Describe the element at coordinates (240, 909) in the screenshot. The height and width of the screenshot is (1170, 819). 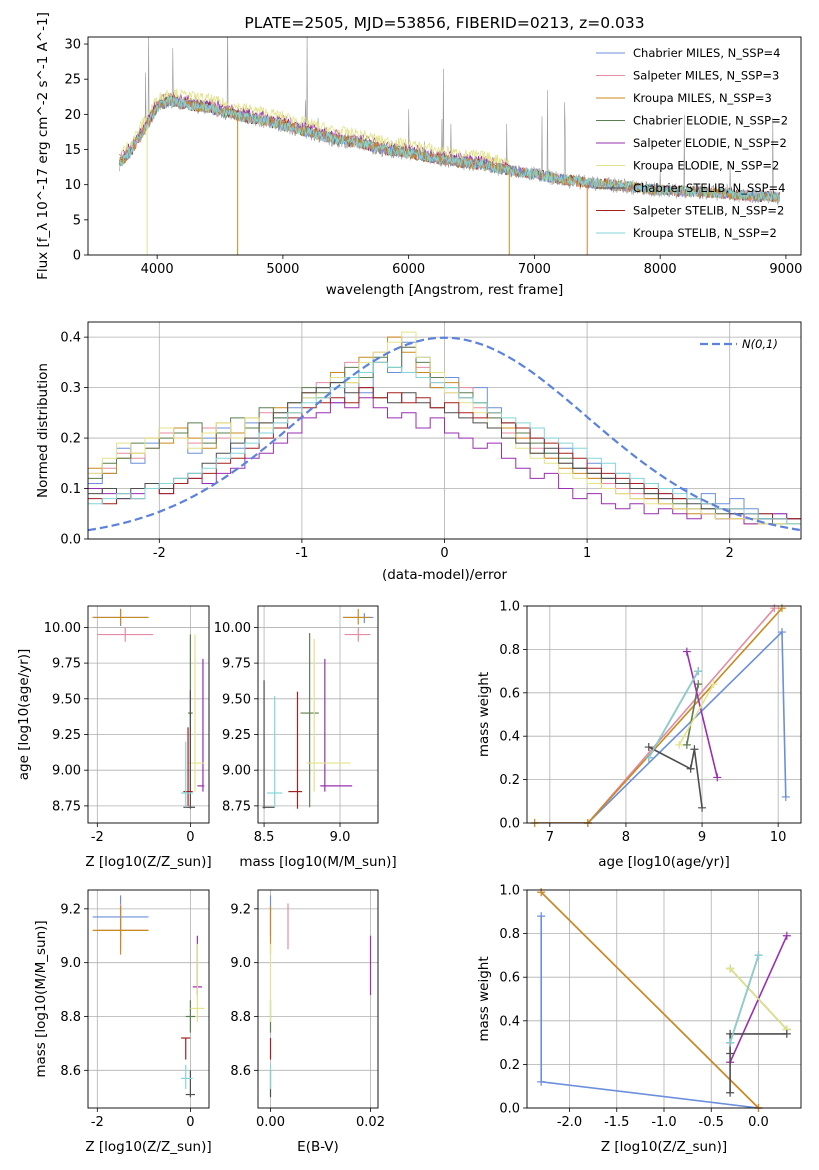
I see `y-tick-label: 9.2` at that location.